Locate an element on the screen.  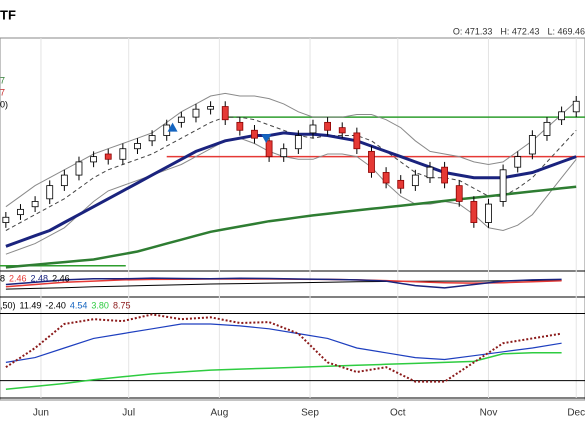
panel-label: 11.49 is located at coordinates (31, 305).